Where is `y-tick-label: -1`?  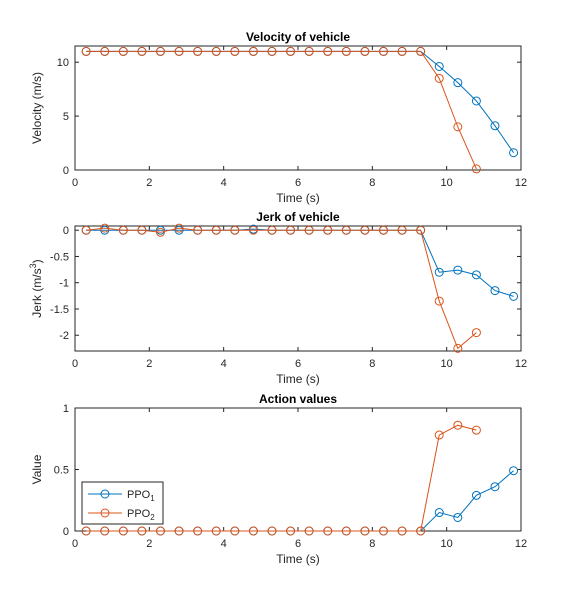
y-tick-label: -1 is located at coordinates (64, 284).